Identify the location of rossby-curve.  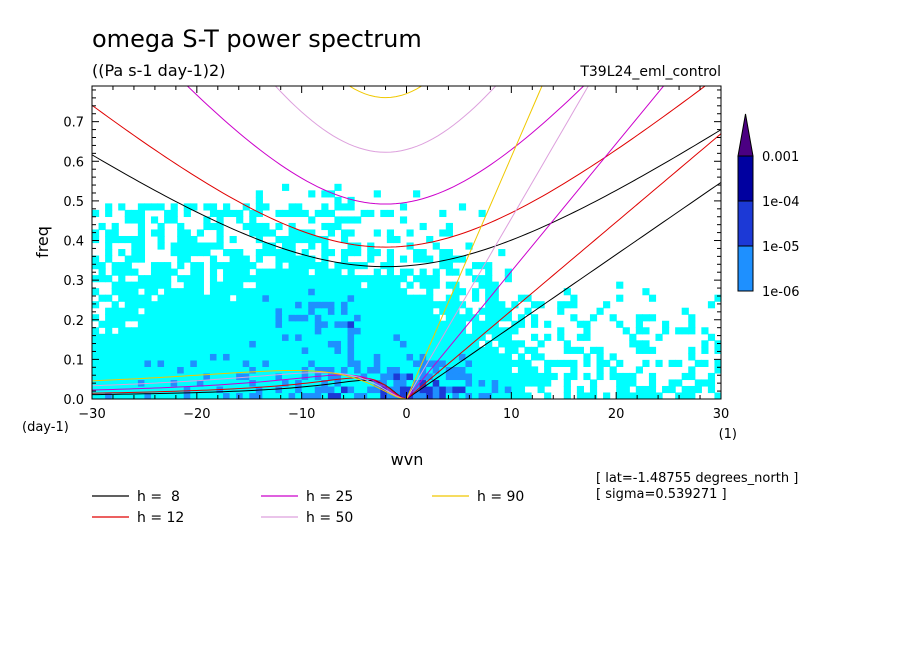
(249, 389).